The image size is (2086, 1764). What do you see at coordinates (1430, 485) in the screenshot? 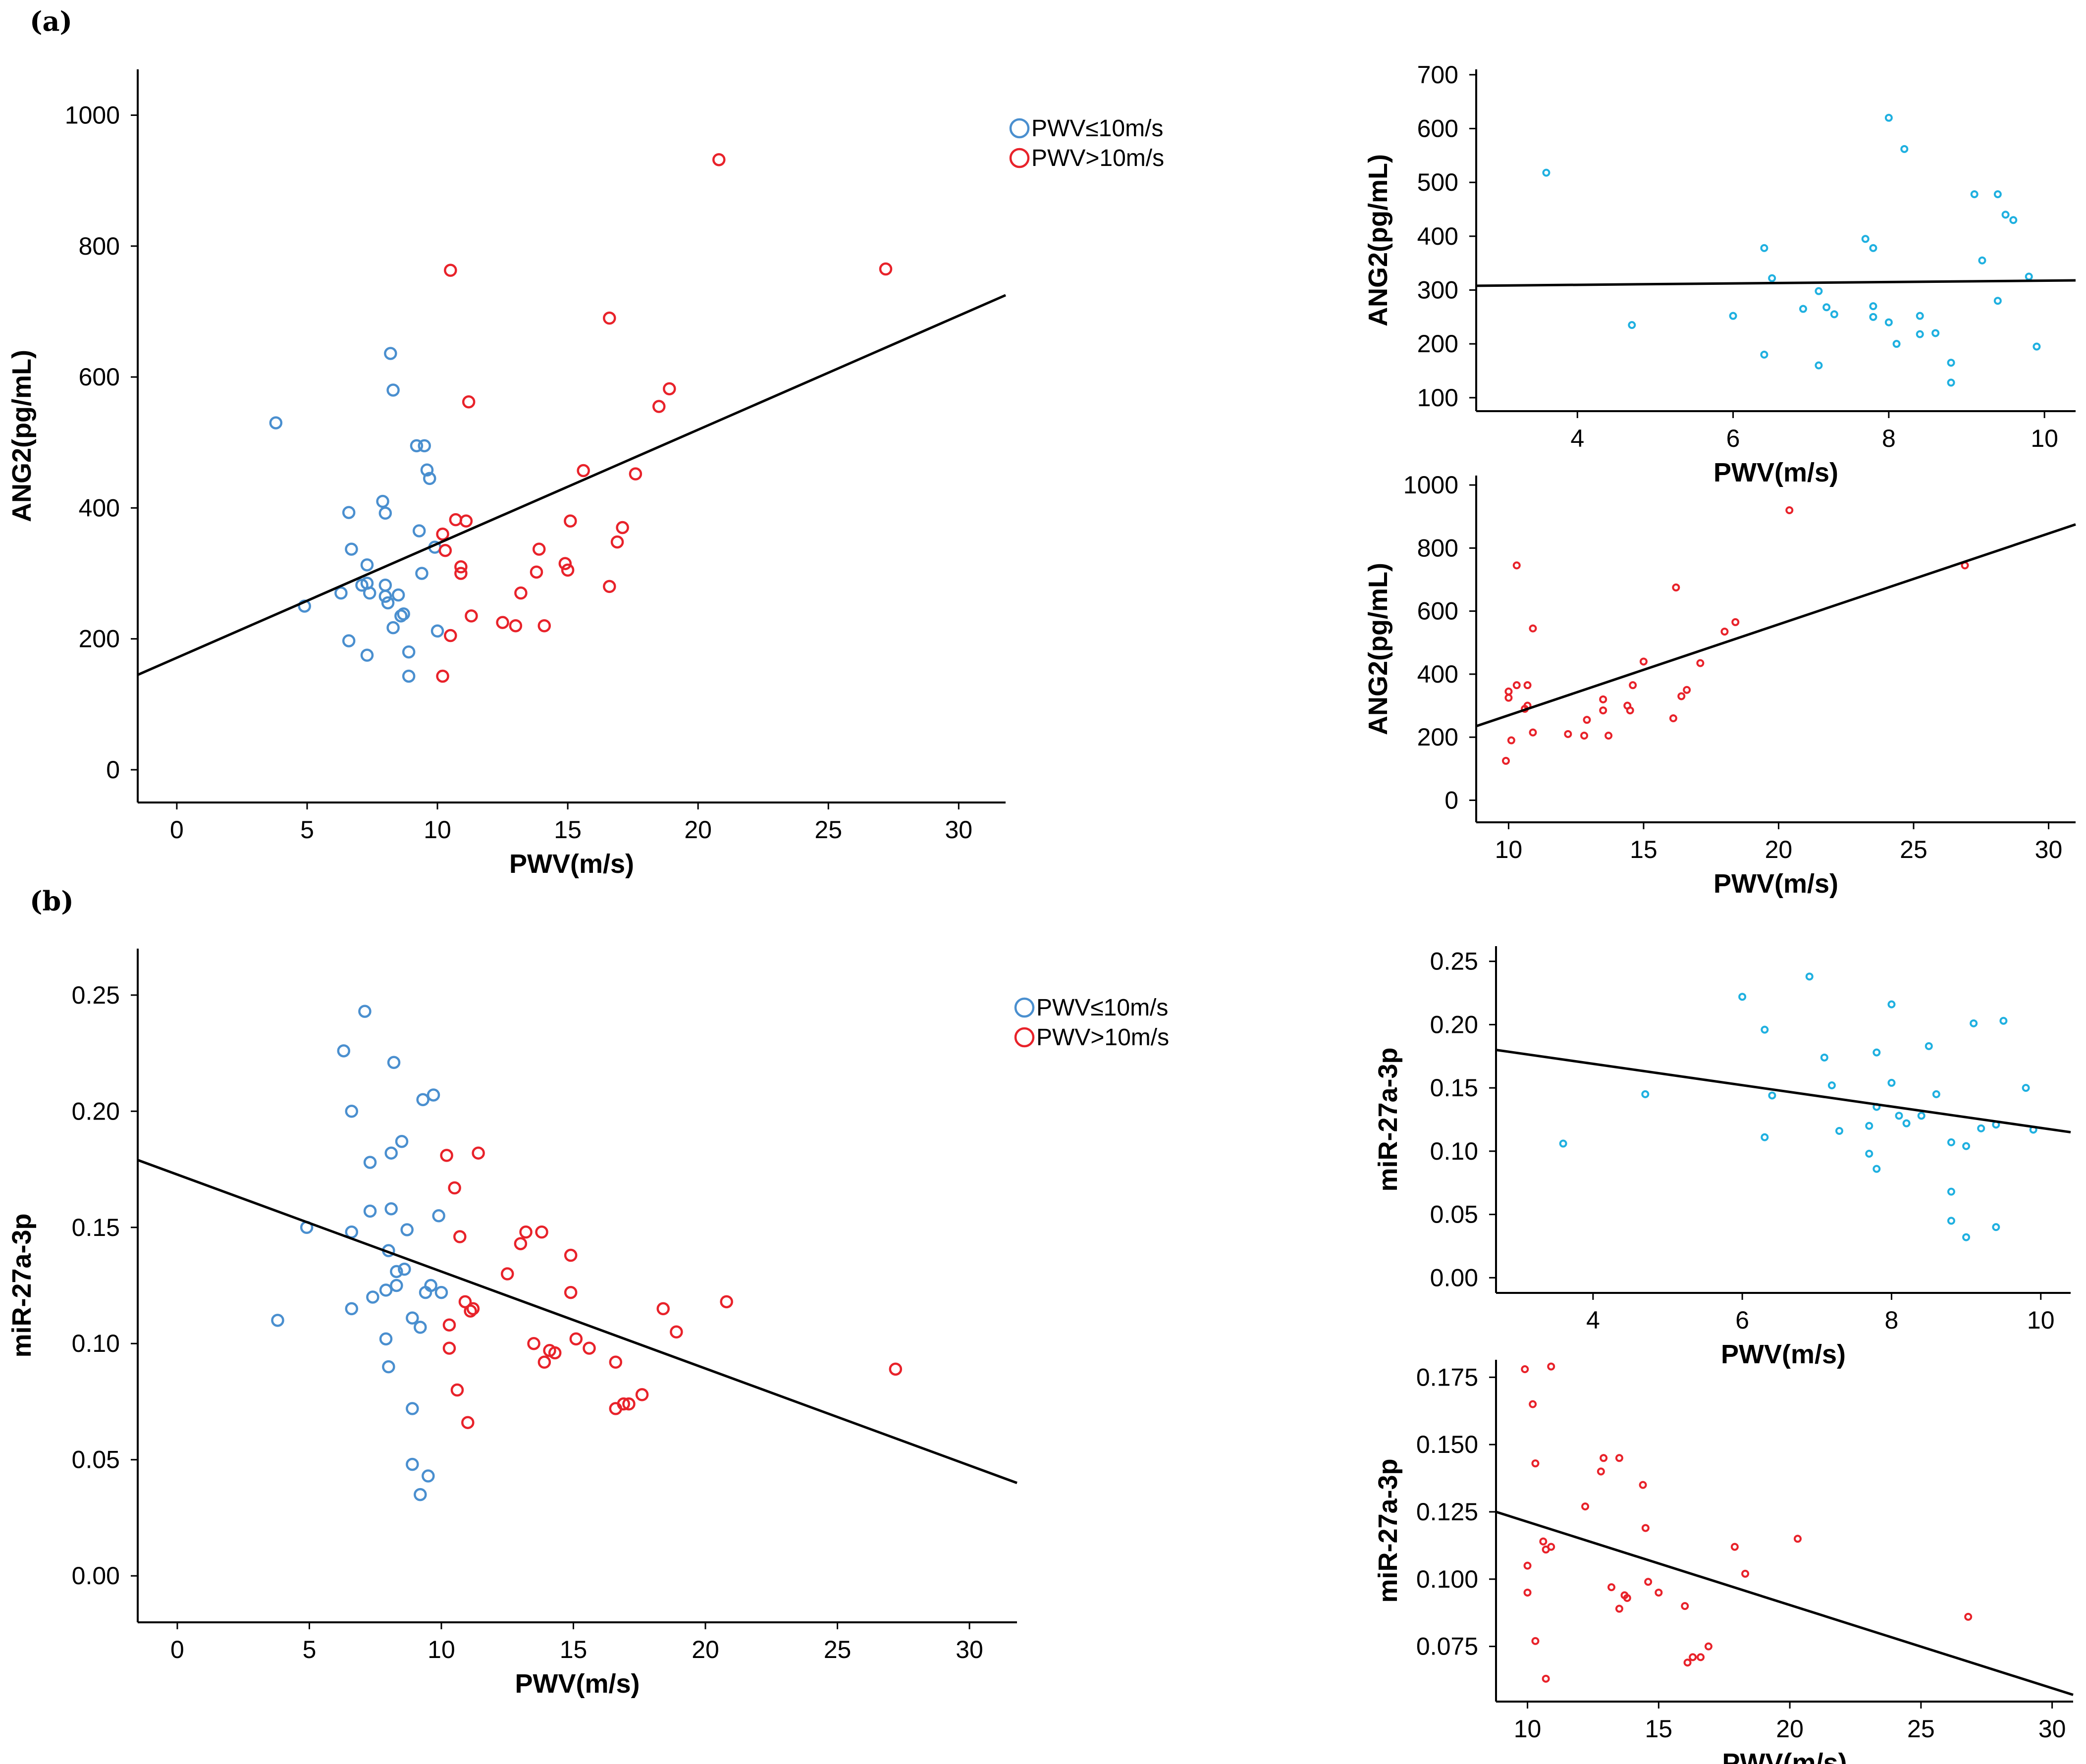
I see `y-tick-label: 1000` at bounding box center [1430, 485].